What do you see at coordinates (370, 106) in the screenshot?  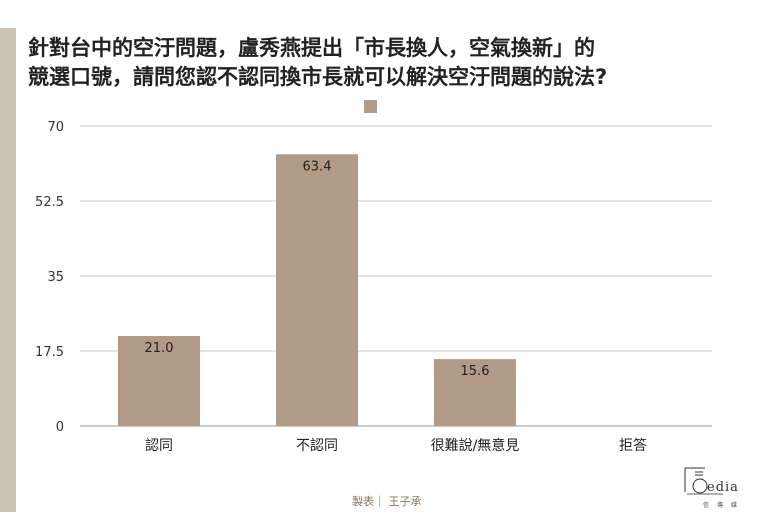 I see `legend-swatch` at bounding box center [370, 106].